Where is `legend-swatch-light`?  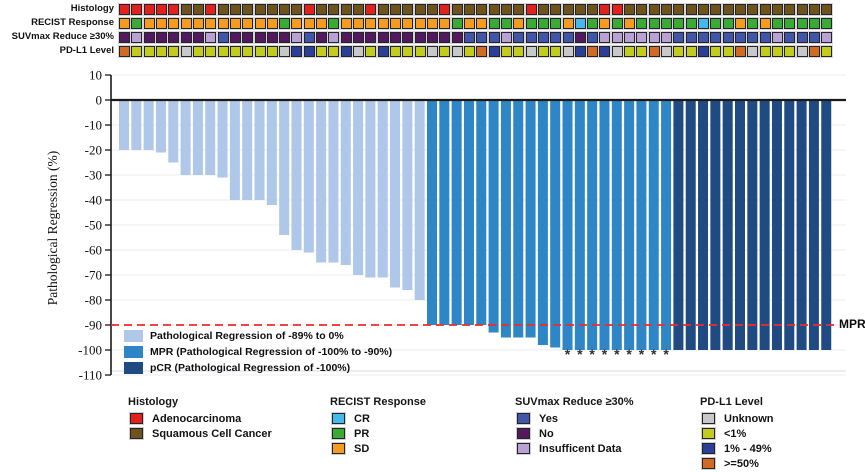 legend-swatch-light is located at coordinates (133, 336).